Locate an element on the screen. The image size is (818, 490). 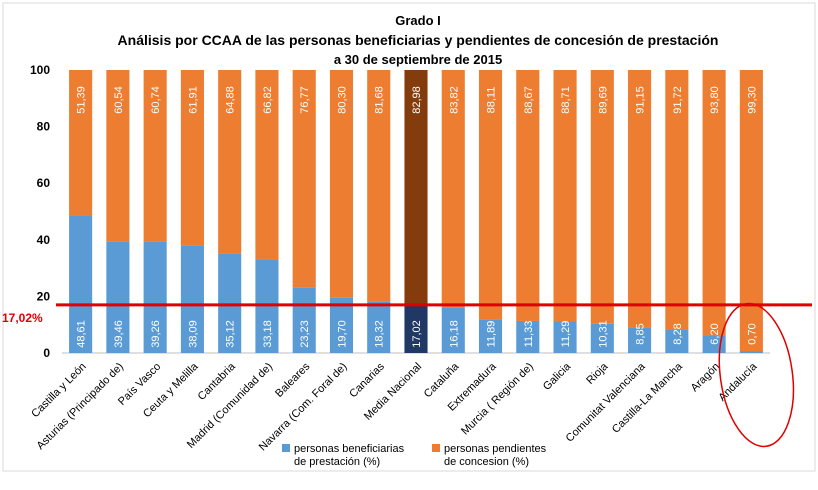
reference-line-label: 17,02% is located at coordinates (22, 318).